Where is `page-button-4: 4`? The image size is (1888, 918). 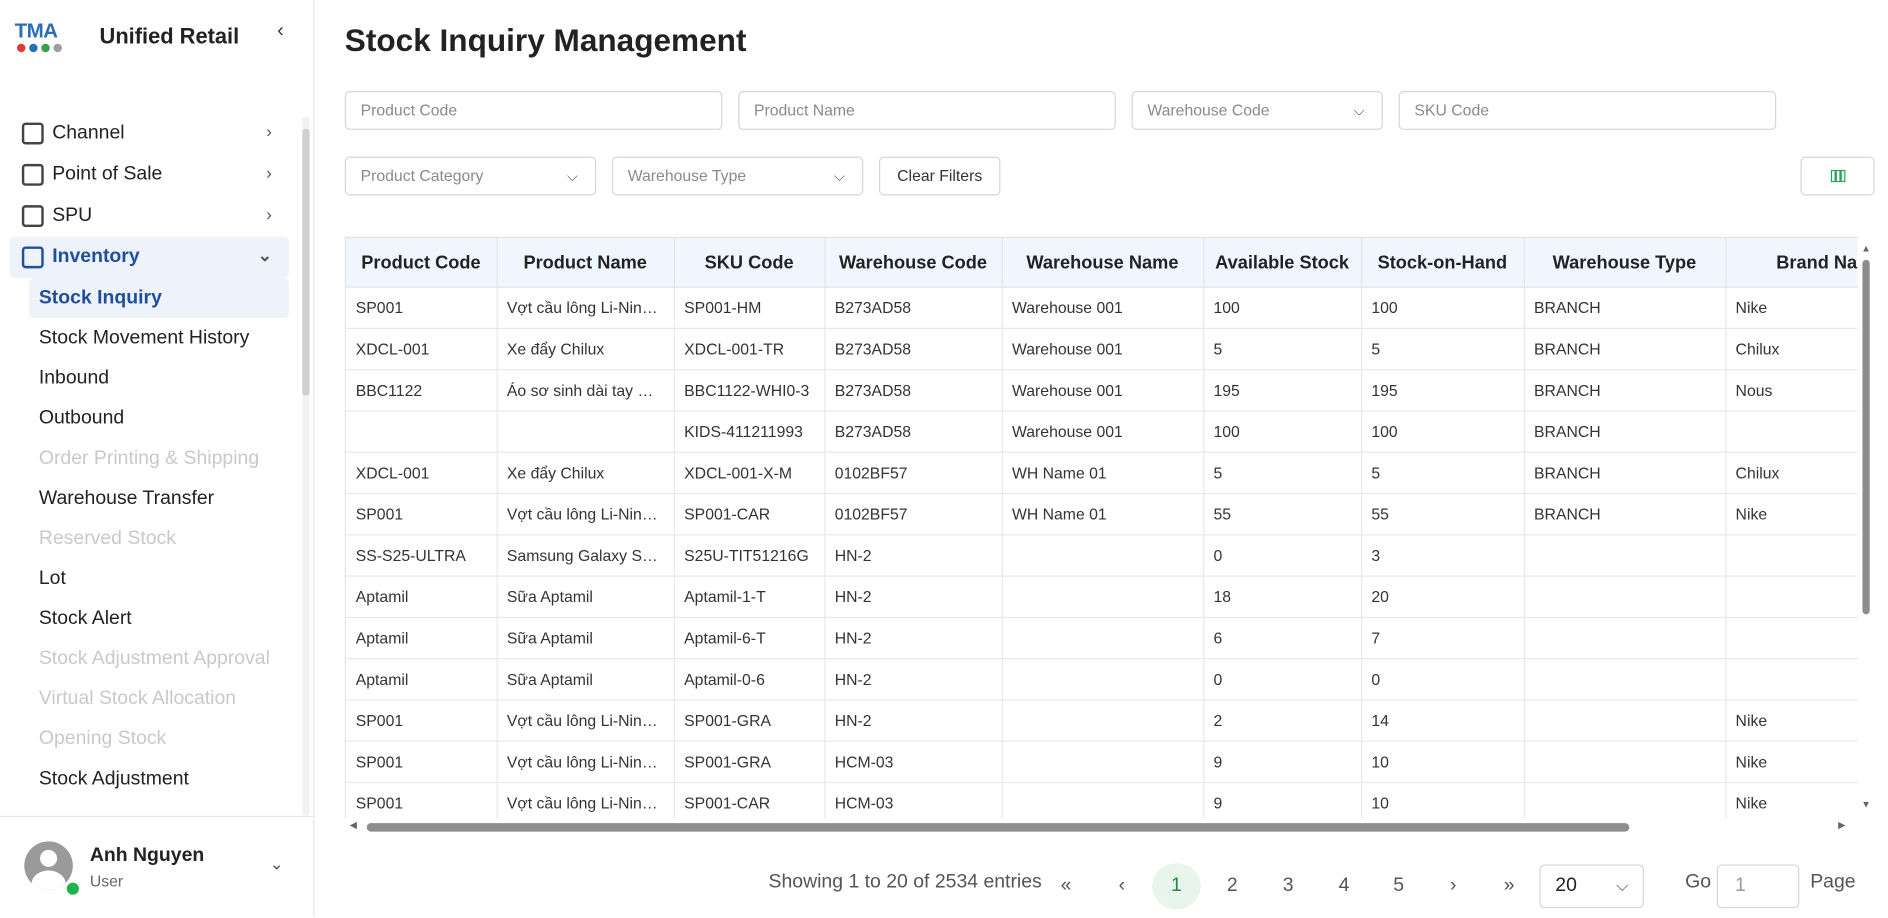 page-button-4: 4 is located at coordinates (1344, 886).